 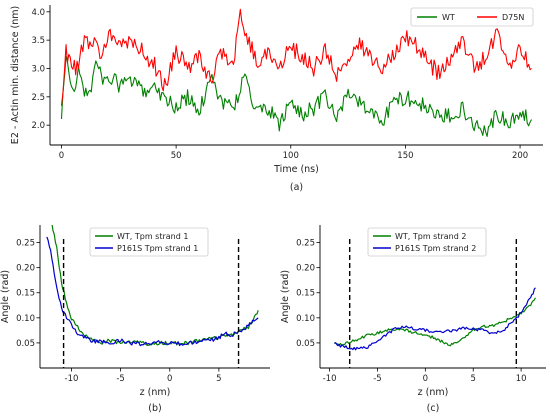 What do you see at coordinates (38, 126) in the screenshot?
I see `y-tick-label: 2.0` at bounding box center [38, 126].